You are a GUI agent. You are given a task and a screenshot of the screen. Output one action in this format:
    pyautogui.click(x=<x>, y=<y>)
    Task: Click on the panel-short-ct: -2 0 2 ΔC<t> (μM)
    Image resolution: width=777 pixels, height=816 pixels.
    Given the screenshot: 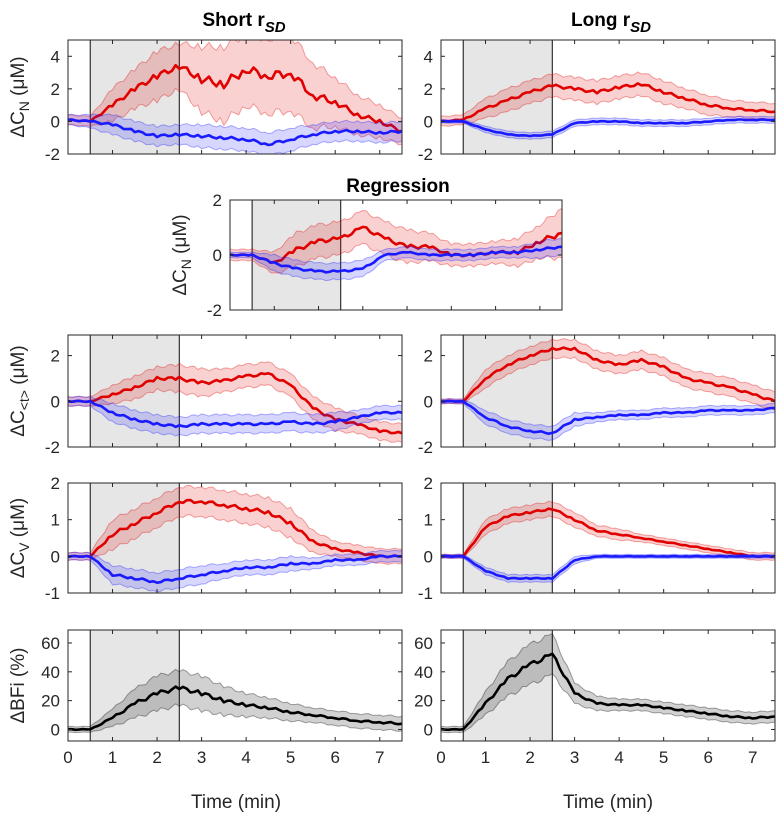 What is the action you would take?
    pyautogui.click(x=205, y=395)
    